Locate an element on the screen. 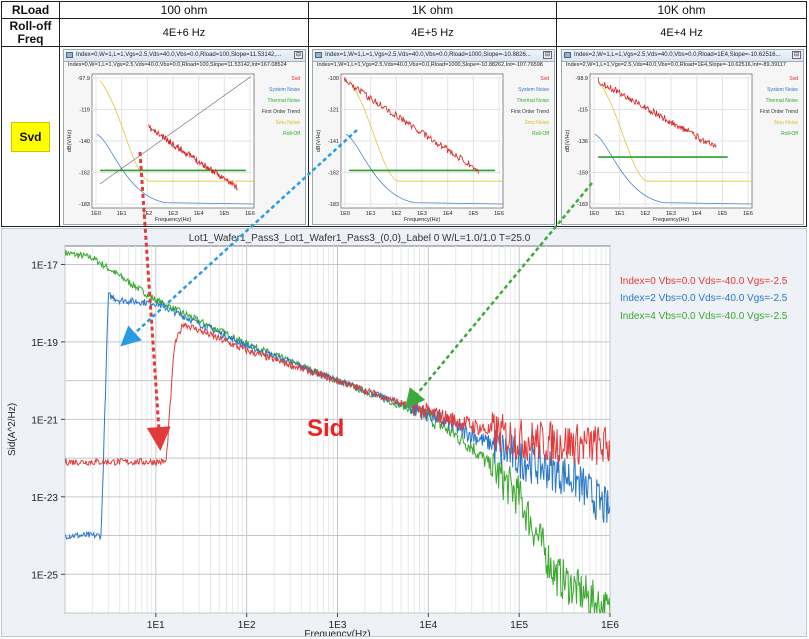 Image resolution: width=809 pixels, height=639 pixels. mini-y-tick-label: -98.9 is located at coordinates (581, 79).